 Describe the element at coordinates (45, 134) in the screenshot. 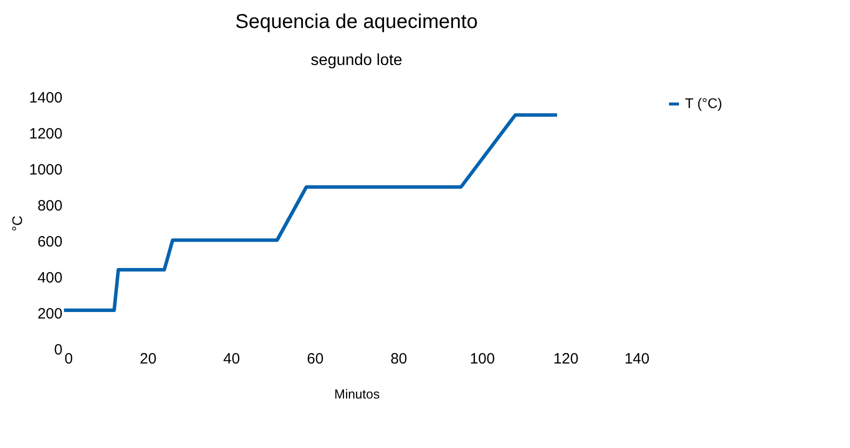

I see `y-tick-label: 1200` at that location.